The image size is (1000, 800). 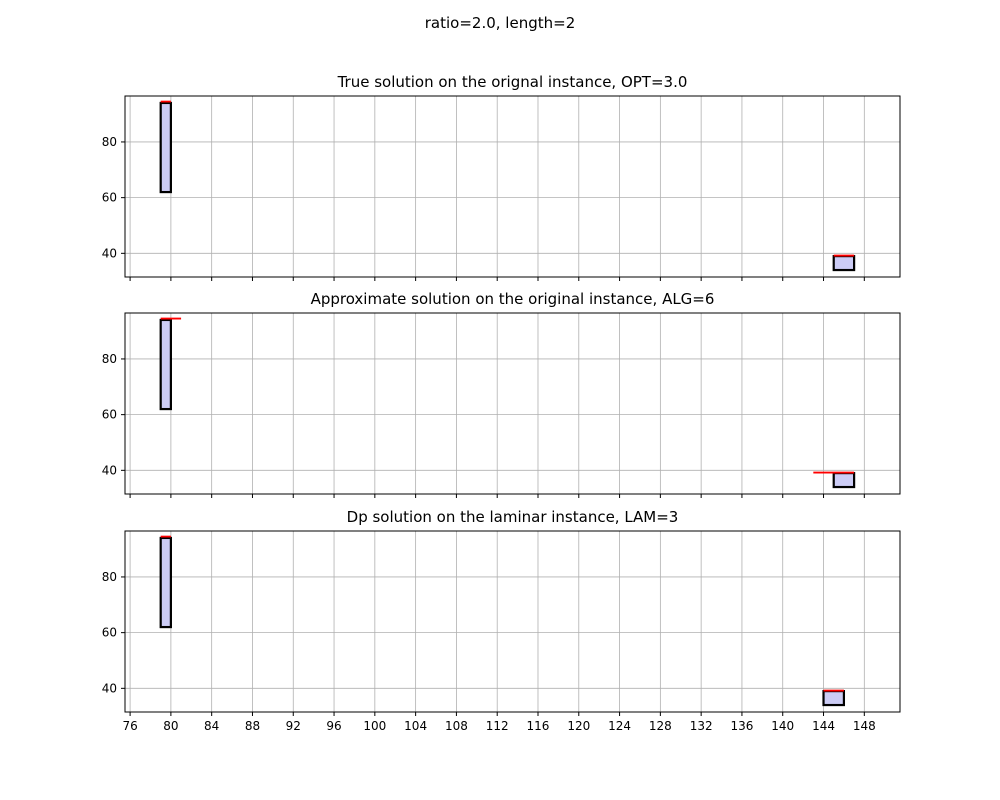 I want to click on x-tick-label: 76, so click(x=129, y=726).